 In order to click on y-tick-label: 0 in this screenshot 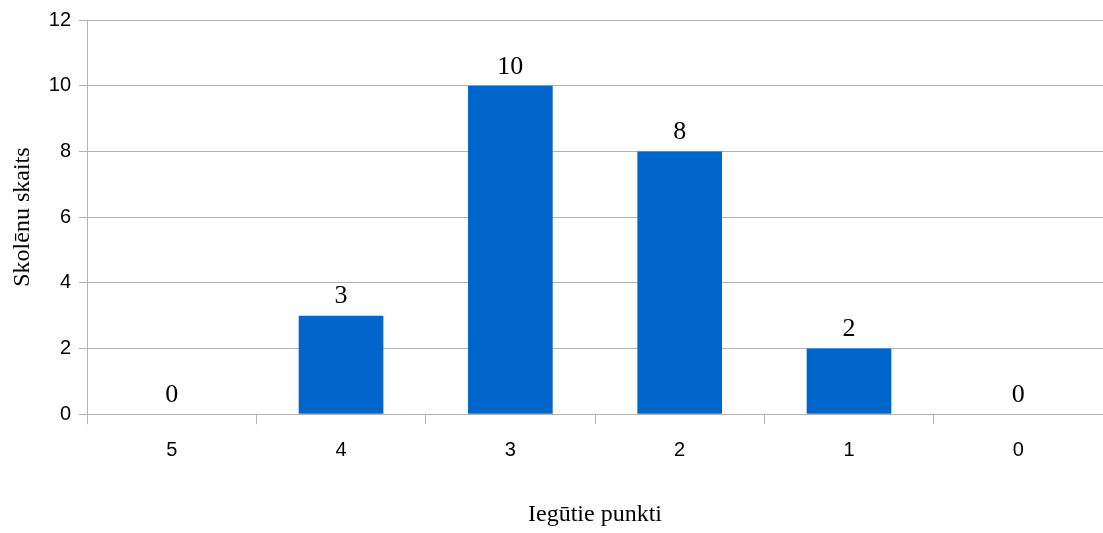, I will do `click(65, 412)`.